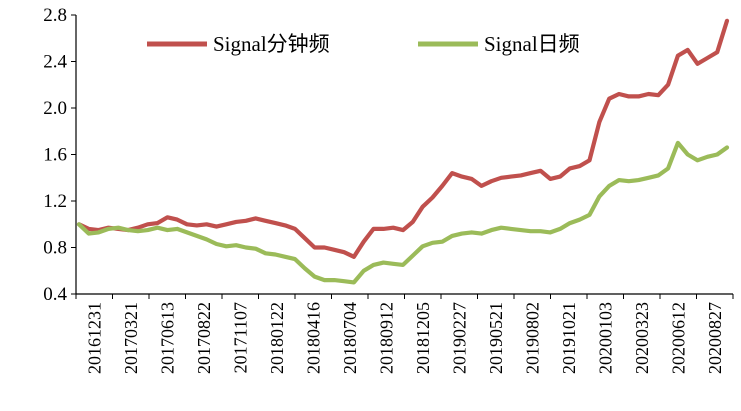 Image resolution: width=741 pixels, height=411 pixels. I want to click on y-tick-label: 0.4, so click(55, 294).